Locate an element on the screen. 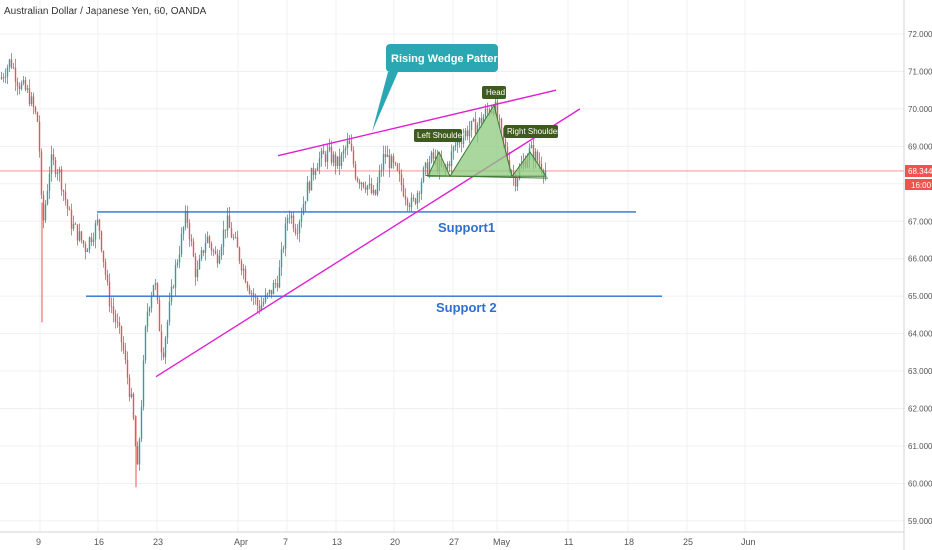  right-shoulder-tag: Right Shoulder is located at coordinates (532, 131).